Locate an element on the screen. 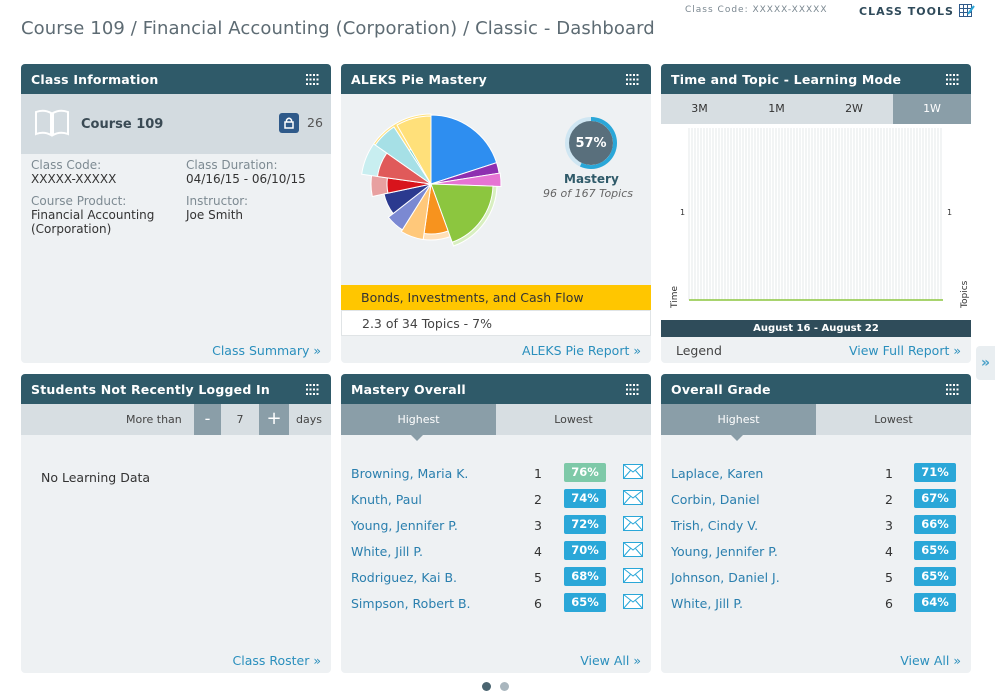 This screenshot has height=693, width=995. view-full-report-link: View Full Report » is located at coordinates (904, 350).